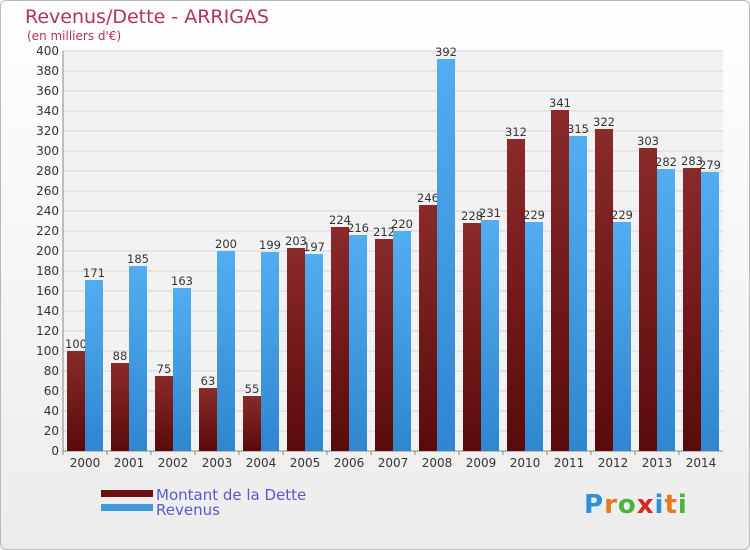  I want to click on data-label: 282, so click(666, 162).